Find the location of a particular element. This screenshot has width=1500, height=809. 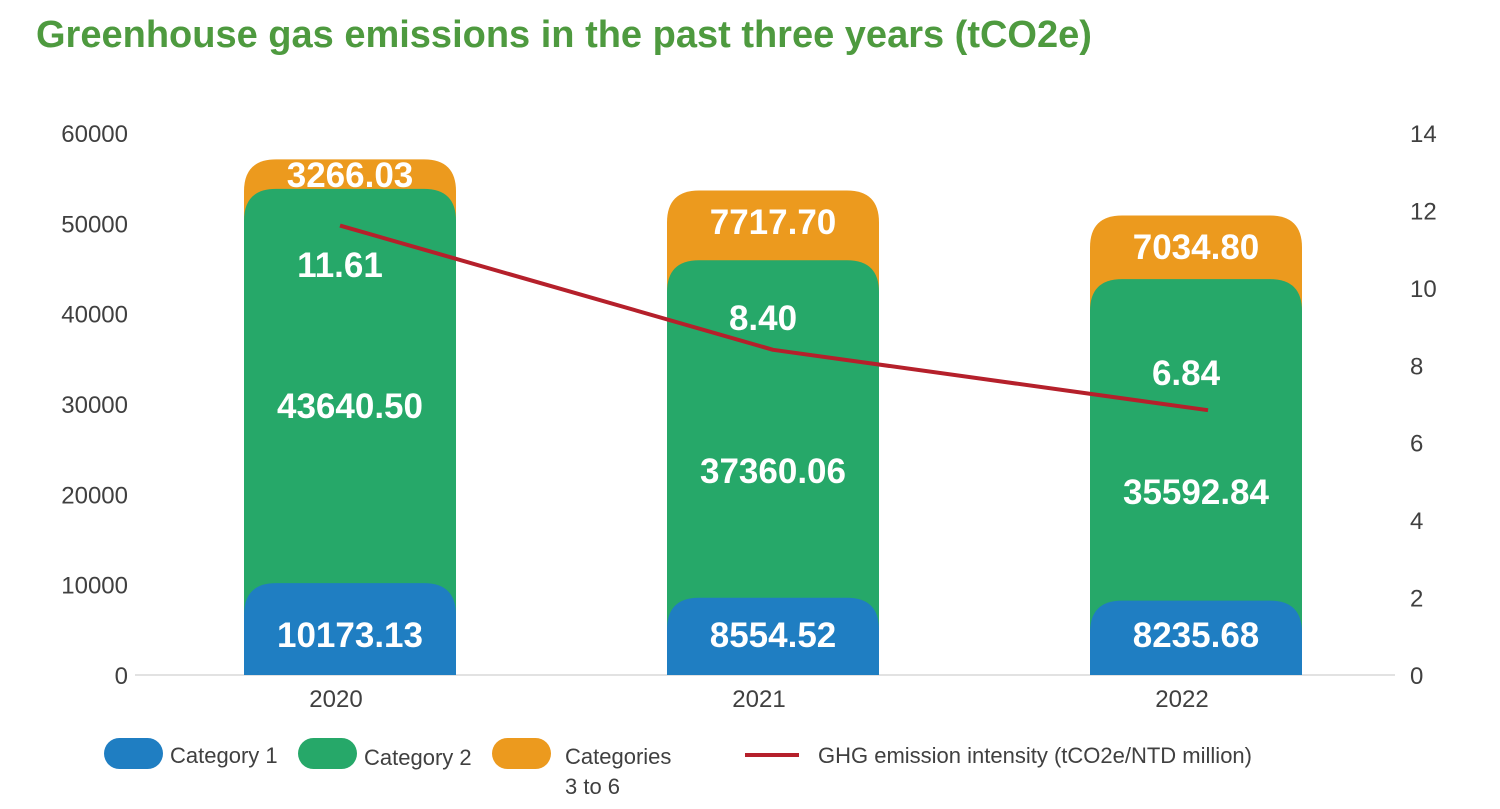

bar-value-label: 7717.70 is located at coordinates (773, 222).